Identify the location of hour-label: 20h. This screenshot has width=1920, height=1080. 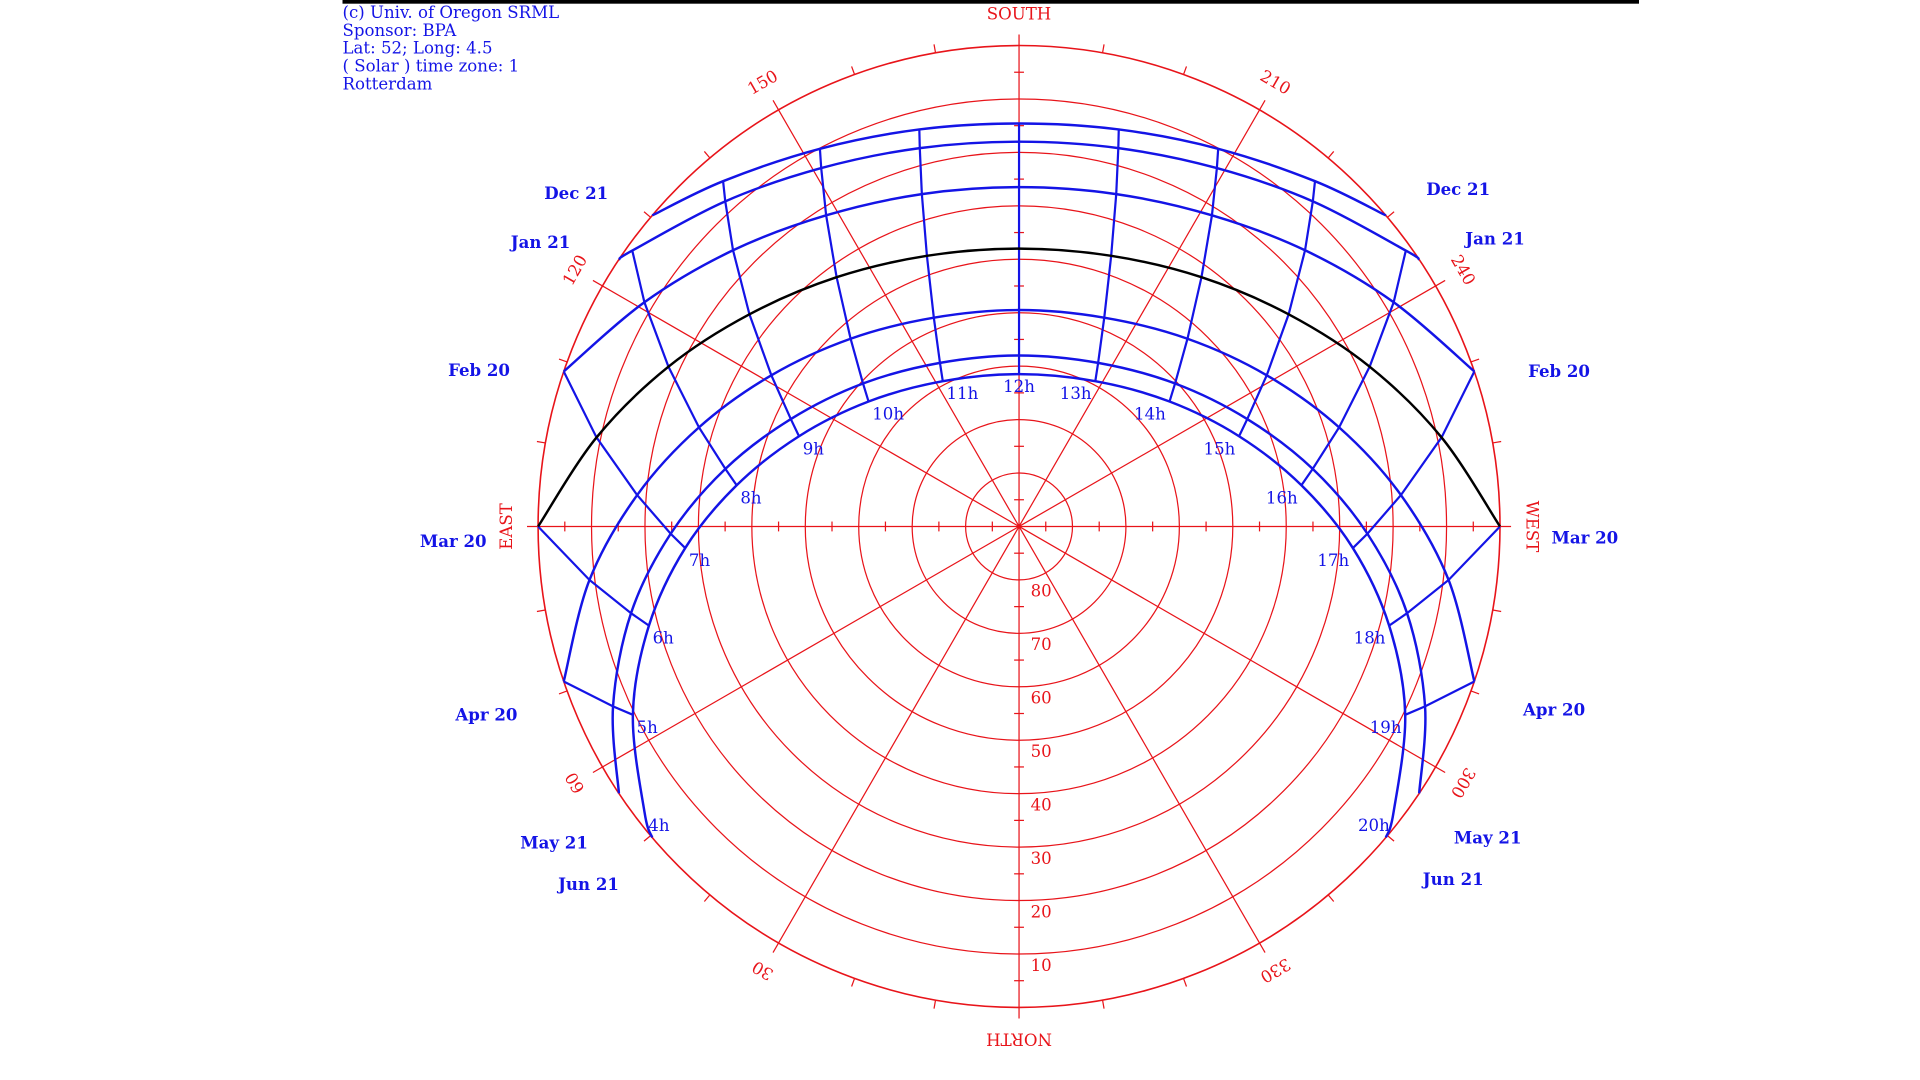
(1374, 825).